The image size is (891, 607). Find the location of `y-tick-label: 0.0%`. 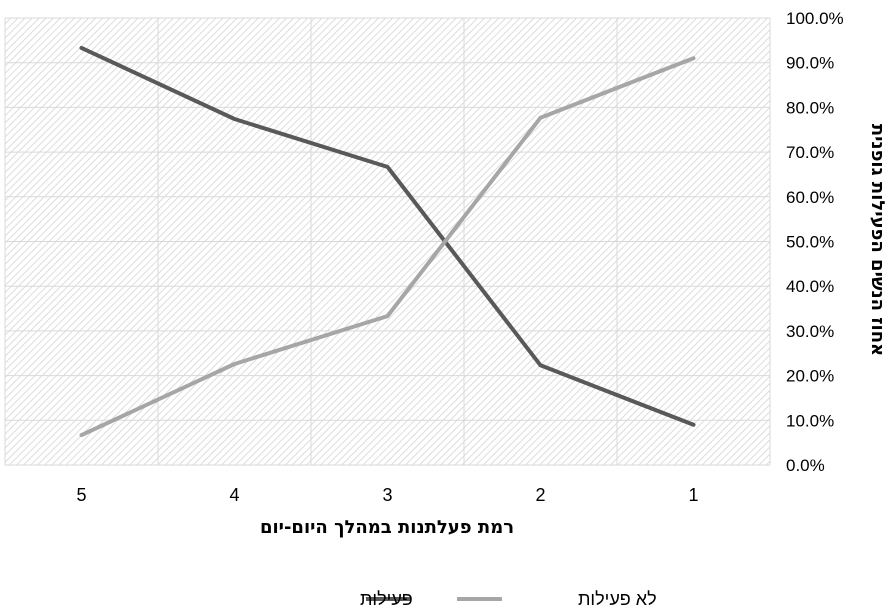

y-tick-label: 0.0% is located at coordinates (805, 465).